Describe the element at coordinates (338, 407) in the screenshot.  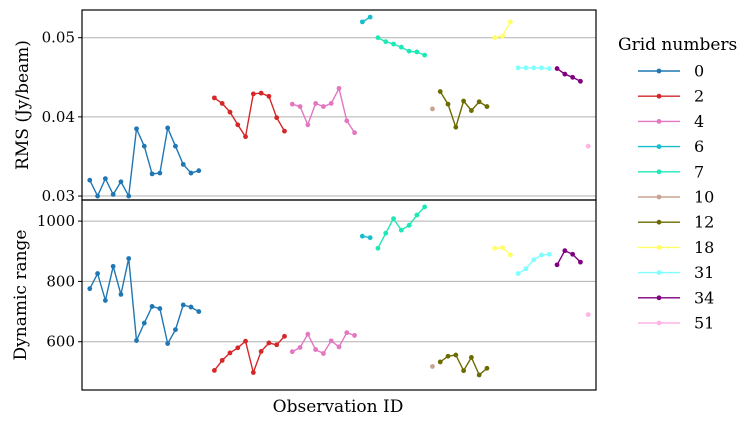
I see `x-axis-label: Observation ID` at that location.